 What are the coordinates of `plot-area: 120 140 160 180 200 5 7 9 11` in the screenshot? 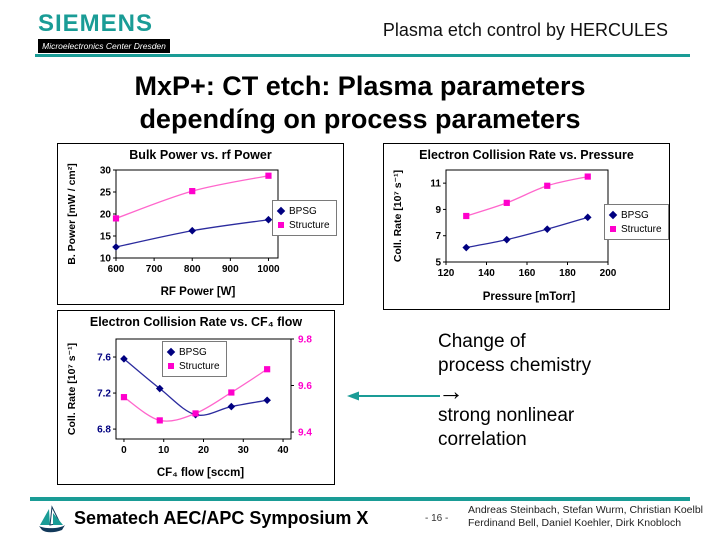 It's located at (523, 224).